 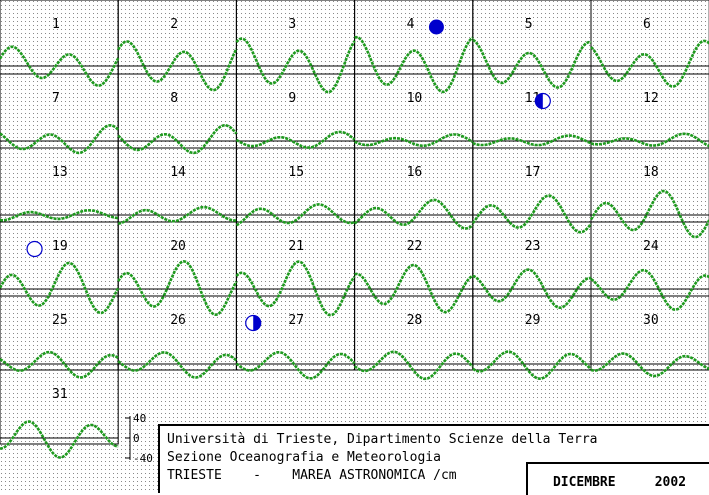 What do you see at coordinates (60, 394) in the screenshot?
I see `day-label: 31` at bounding box center [60, 394].